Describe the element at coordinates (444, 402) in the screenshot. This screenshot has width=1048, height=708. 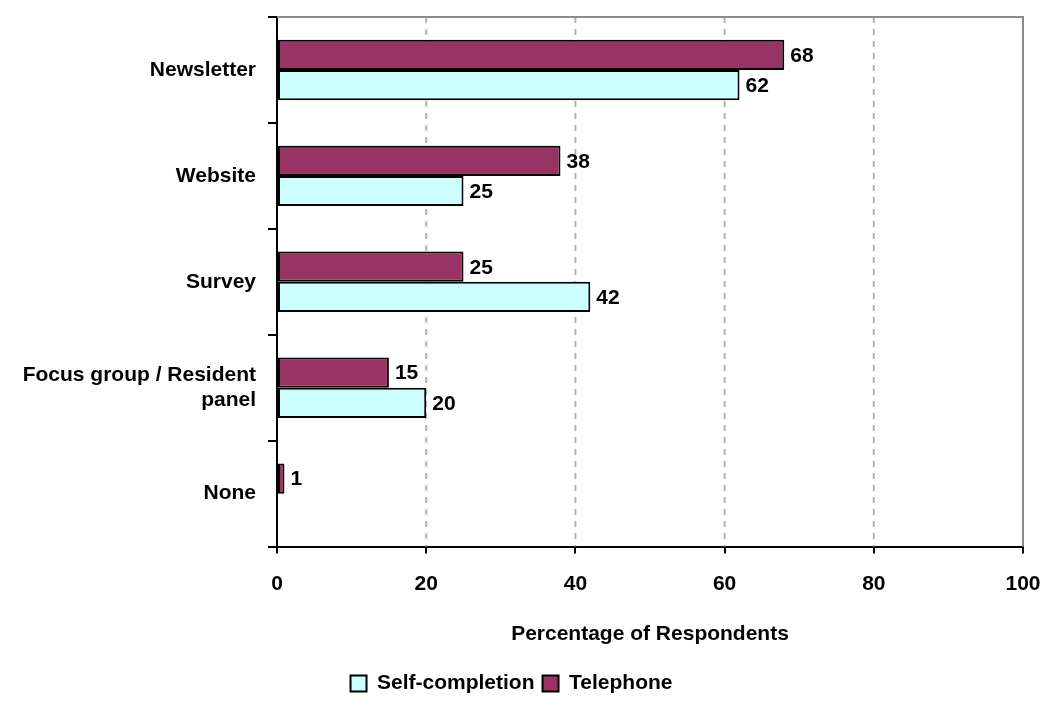
I see `data-label: 20` at that location.